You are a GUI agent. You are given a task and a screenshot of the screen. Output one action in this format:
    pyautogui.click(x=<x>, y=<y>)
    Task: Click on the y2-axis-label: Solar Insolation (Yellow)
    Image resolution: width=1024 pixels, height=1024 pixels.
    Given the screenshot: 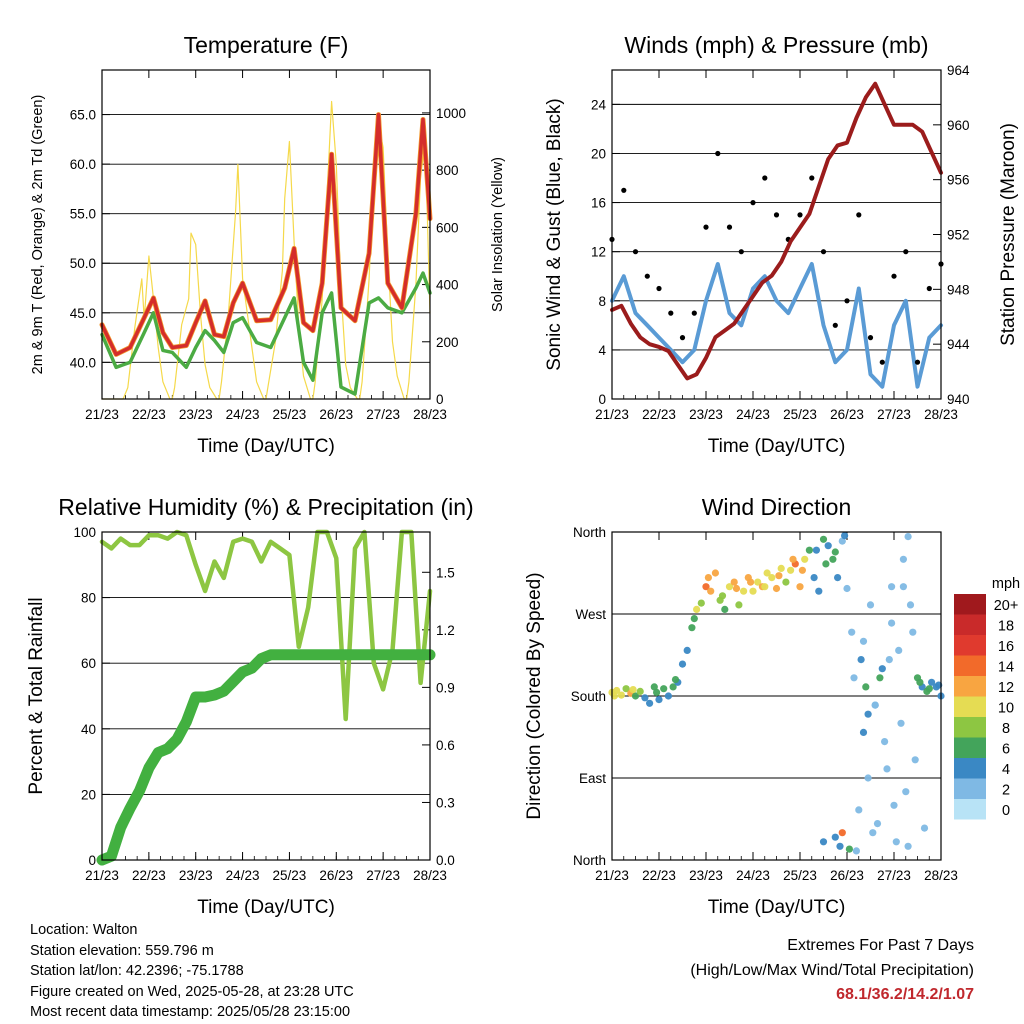 What is the action you would take?
    pyautogui.click(x=498, y=234)
    